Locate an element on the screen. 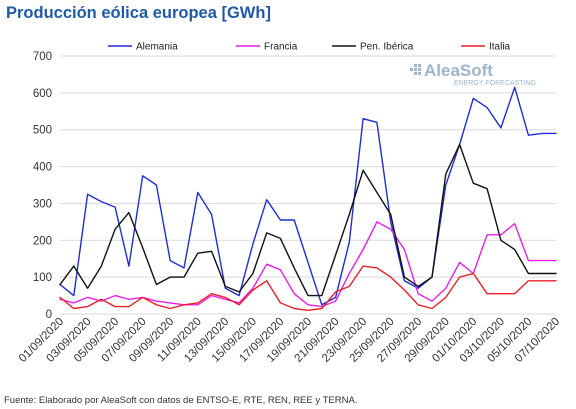 The image size is (576, 409). legend-label: Pen. Ibérica is located at coordinates (387, 47).